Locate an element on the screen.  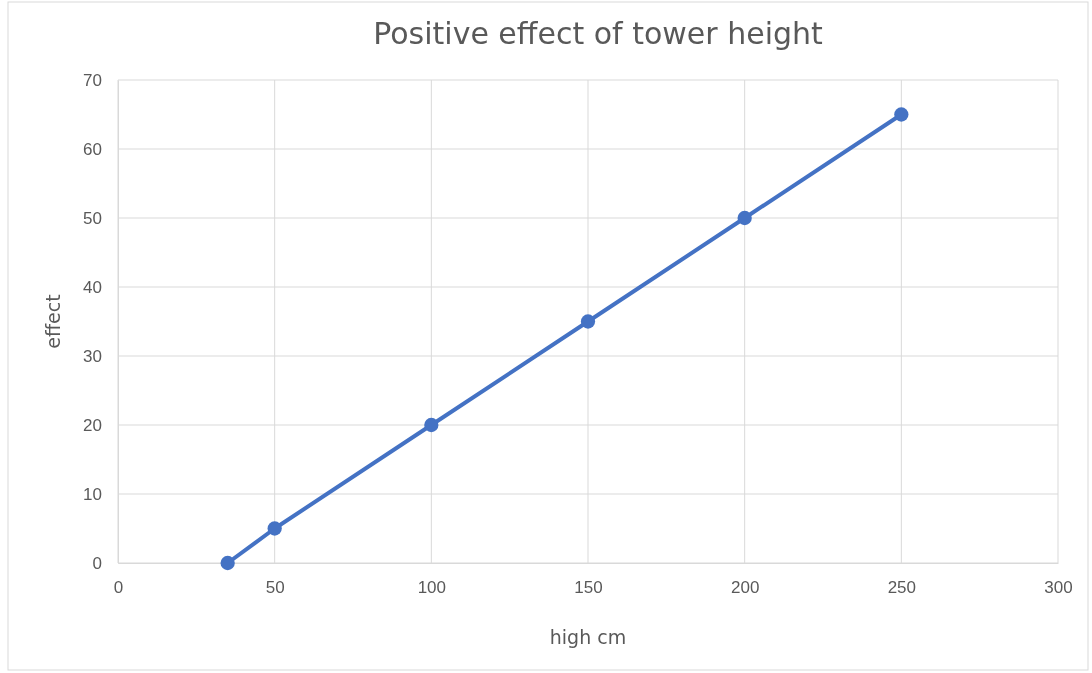
y-tick-label: 70 is located at coordinates (92, 80).